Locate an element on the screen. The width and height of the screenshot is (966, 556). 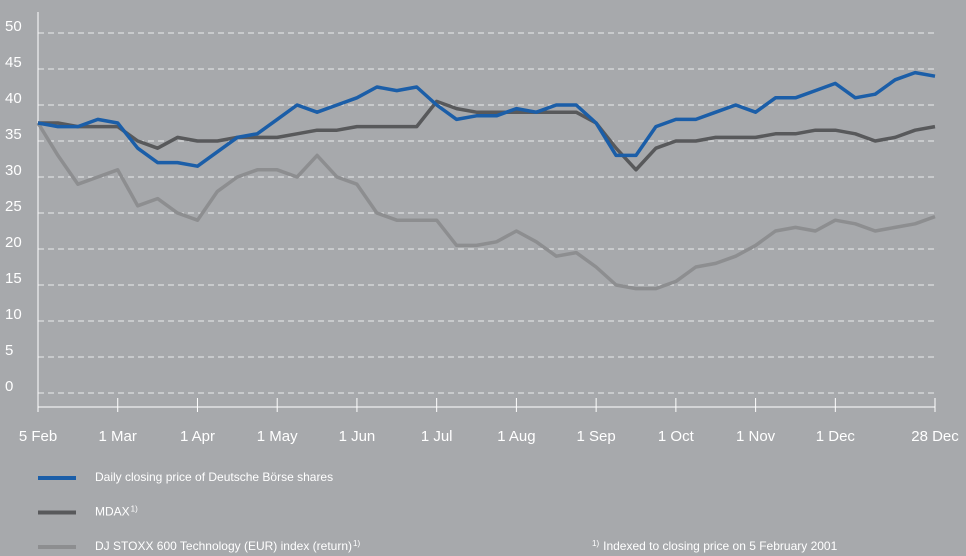
y-tick-label: 45 is located at coordinates (13, 62).